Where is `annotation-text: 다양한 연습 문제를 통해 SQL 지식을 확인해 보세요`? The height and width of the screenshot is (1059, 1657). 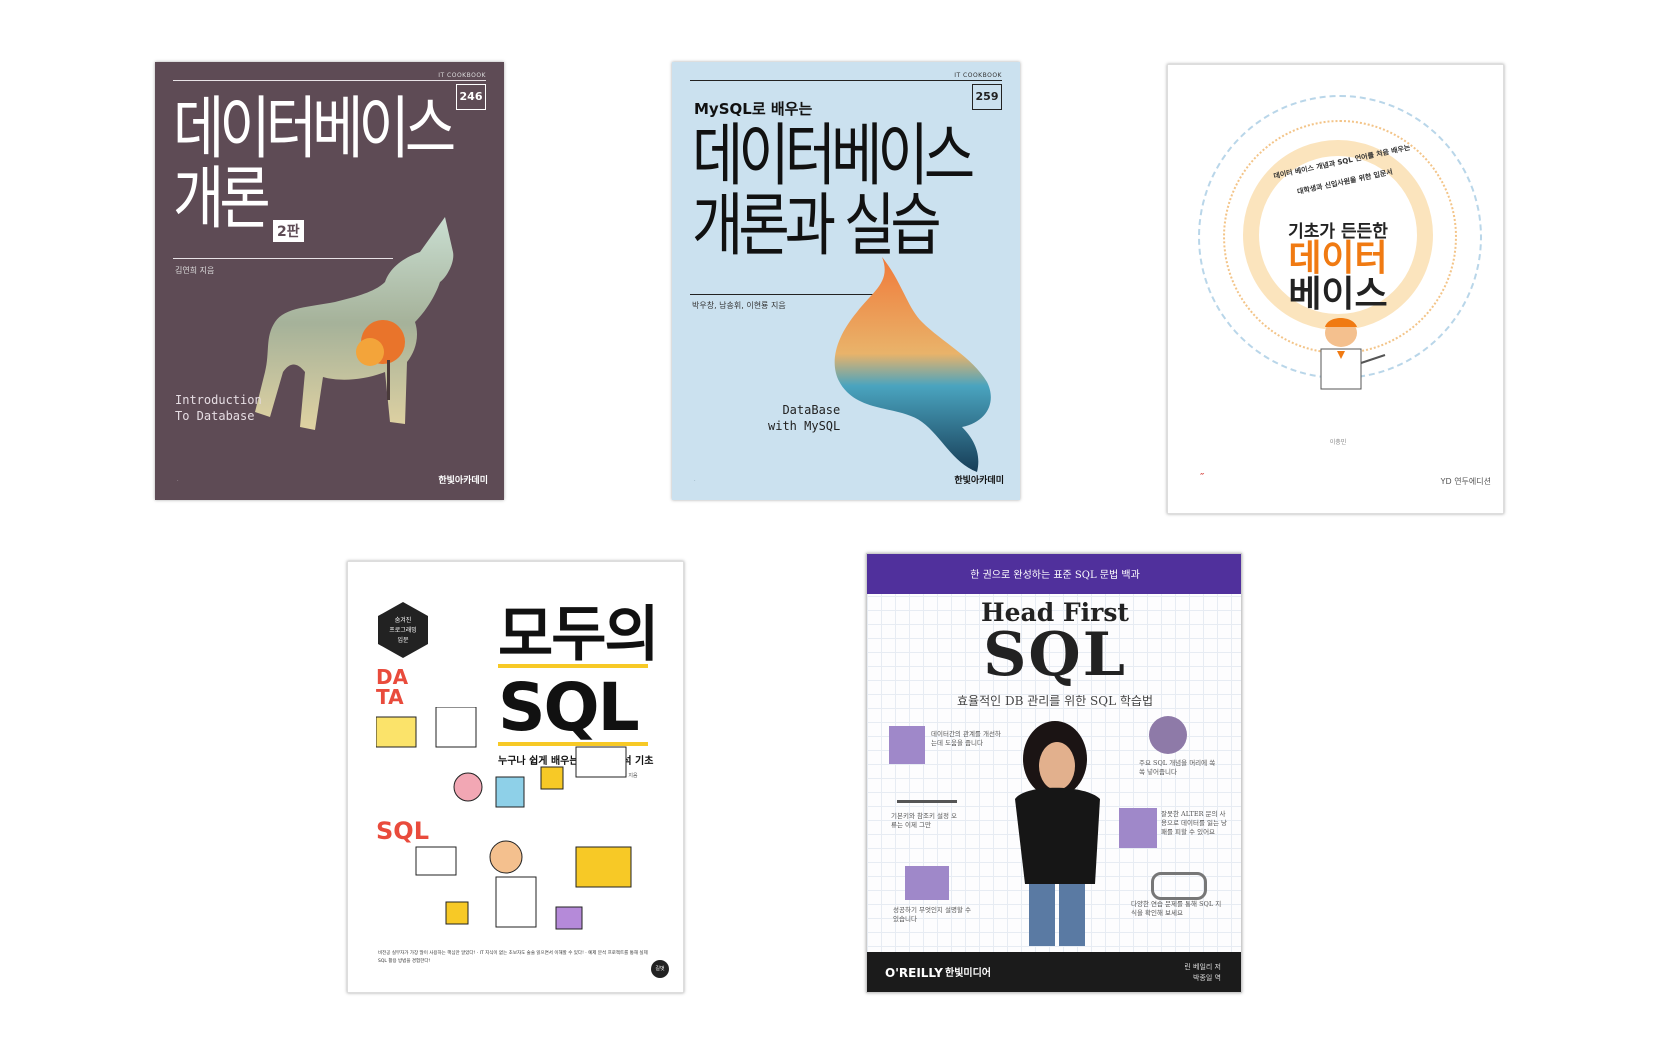 annotation-text: 다양한 연습 문제를 통해 SQL 지식을 확인해 보세요 is located at coordinates (1176, 908).